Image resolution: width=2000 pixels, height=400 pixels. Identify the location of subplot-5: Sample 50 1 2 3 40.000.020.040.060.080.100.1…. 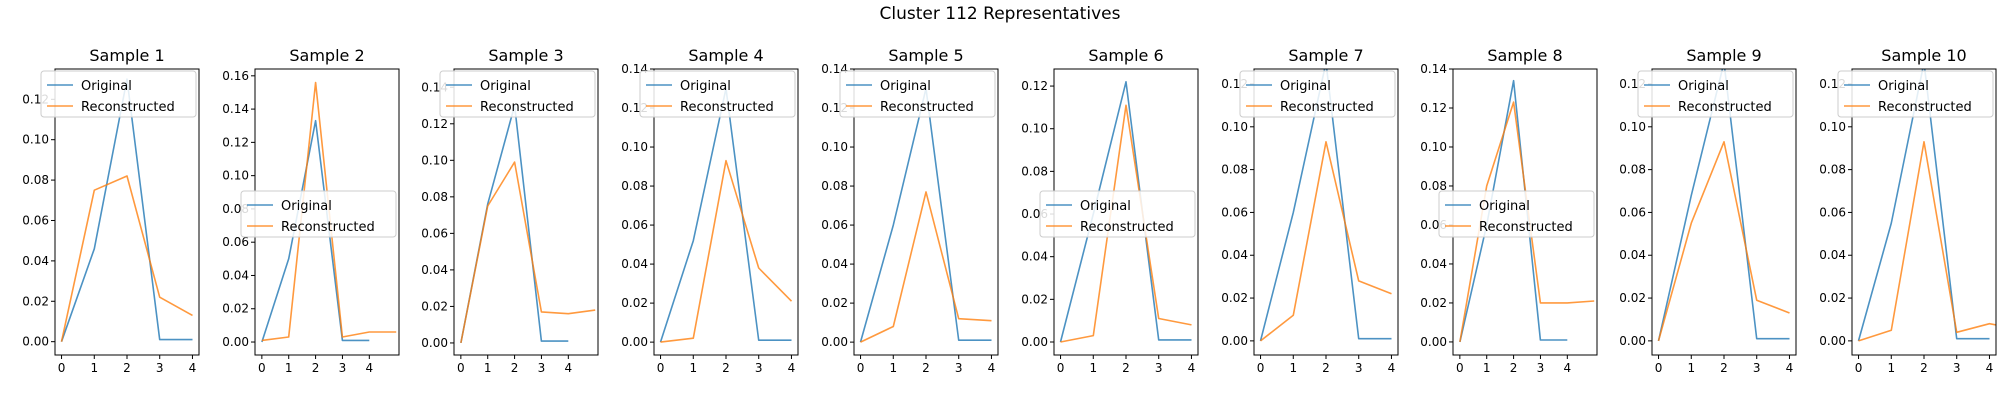
(910, 210).